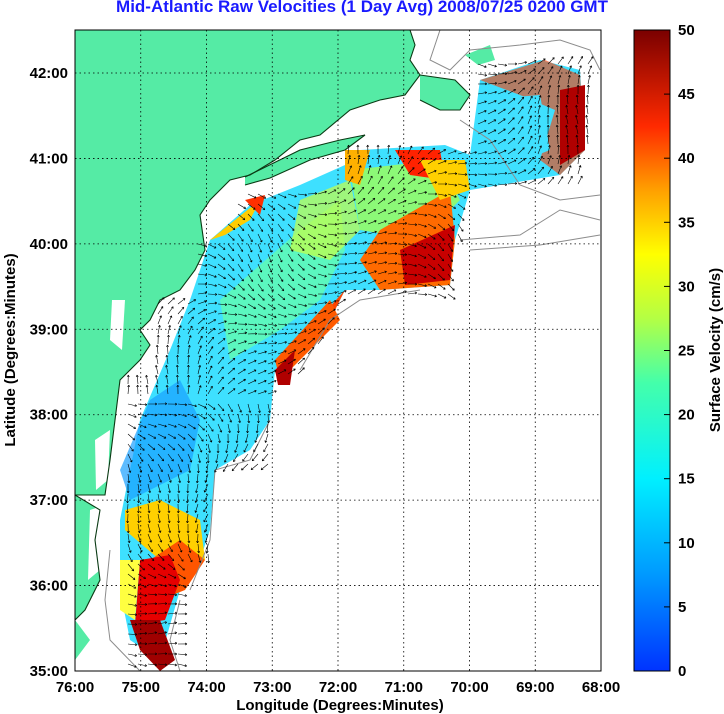  What do you see at coordinates (10, 349) in the screenshot?
I see `y-axis-label: Latitude (Degrees:Minutes)` at bounding box center [10, 349].